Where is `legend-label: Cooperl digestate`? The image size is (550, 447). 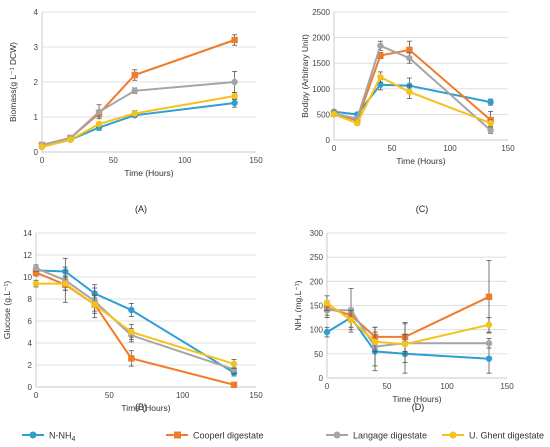 legend-label: Cooperl digestate is located at coordinates (228, 436).